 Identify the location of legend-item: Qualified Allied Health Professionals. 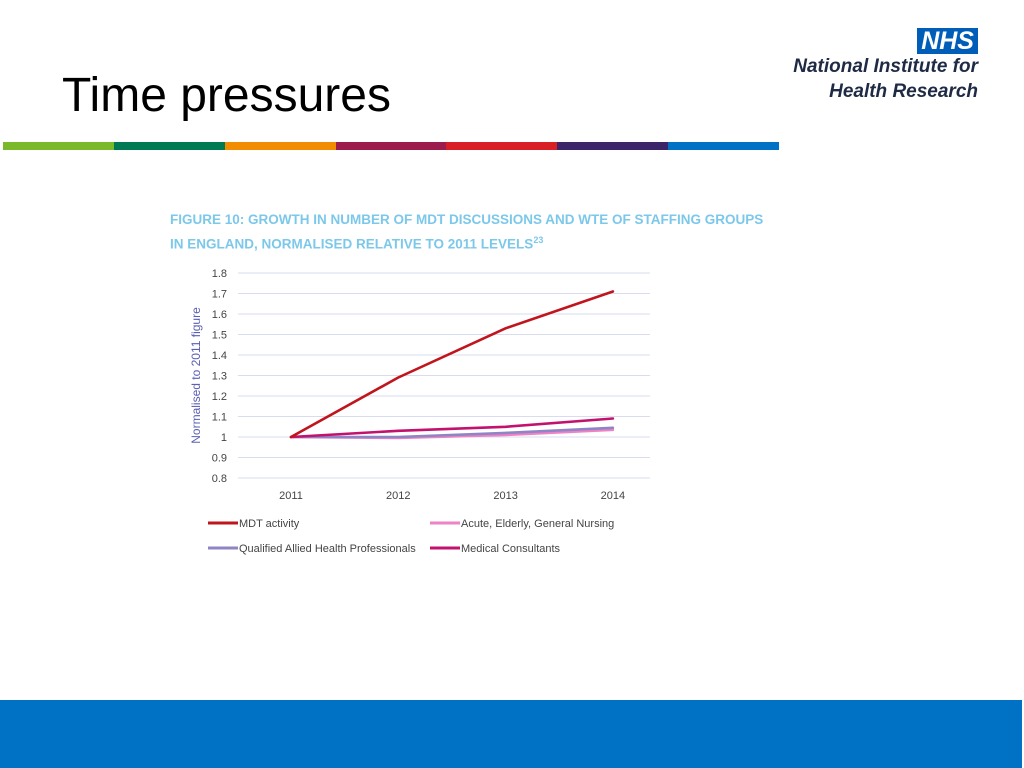
(312, 549).